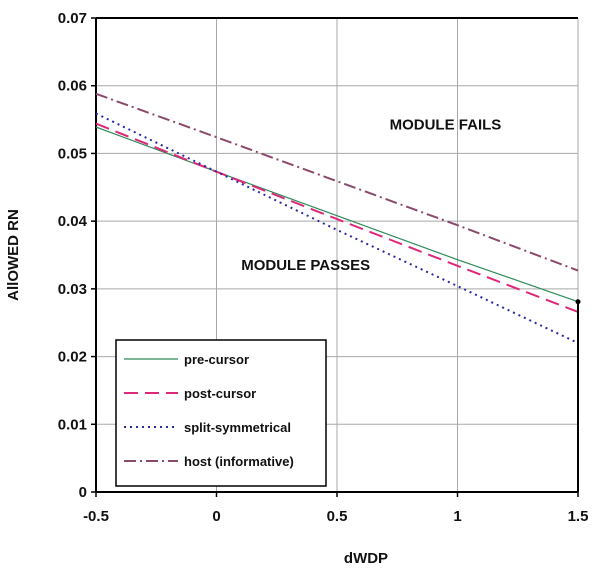  What do you see at coordinates (220, 393) in the screenshot?
I see `legend-label-1: post-cursor` at bounding box center [220, 393].